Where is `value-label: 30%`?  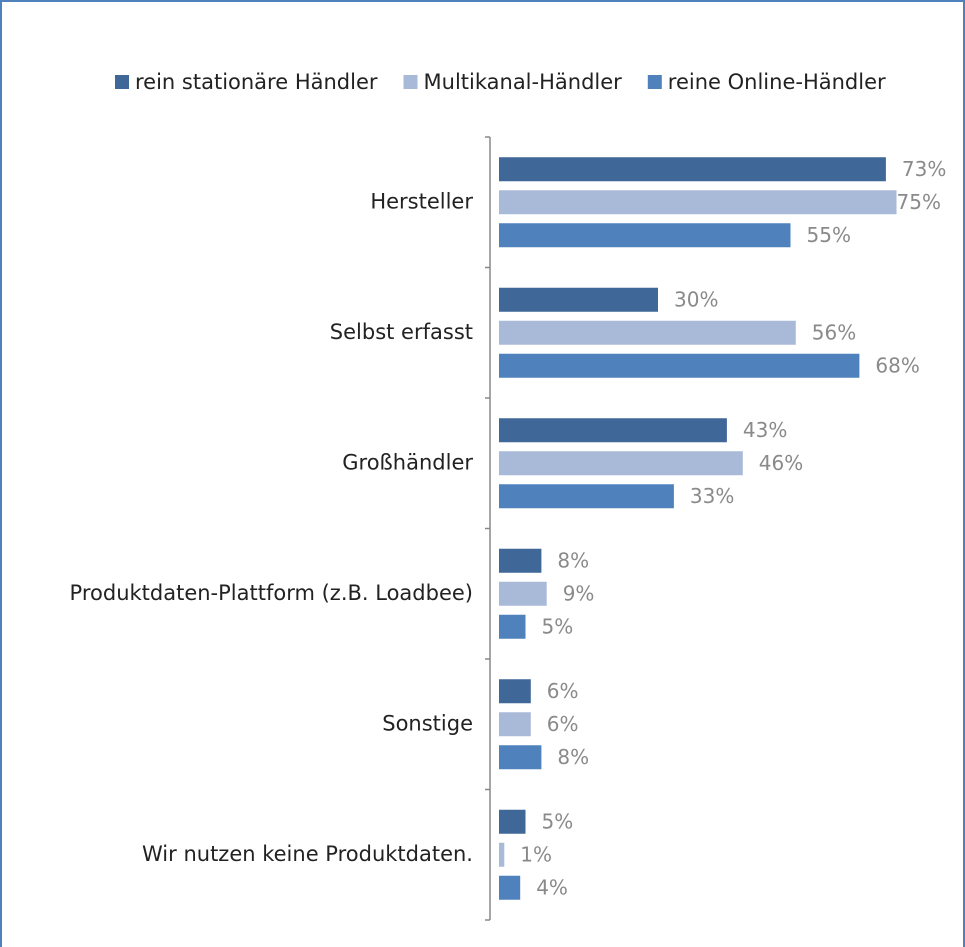 value-label: 30% is located at coordinates (696, 299).